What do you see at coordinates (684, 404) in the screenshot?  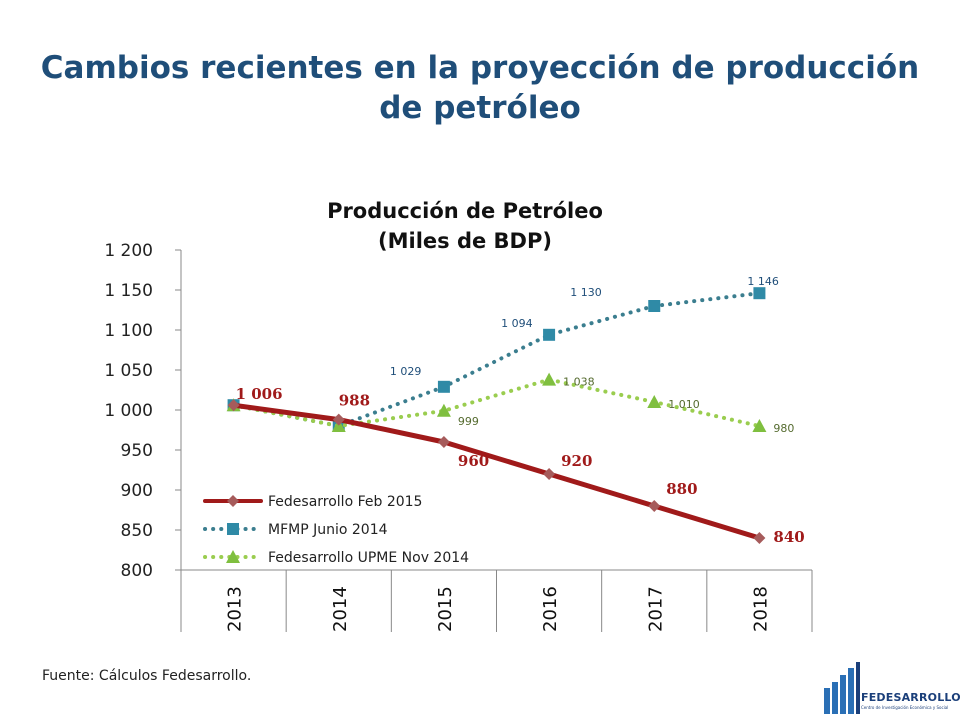 I see `data-label: 1 010` at bounding box center [684, 404].